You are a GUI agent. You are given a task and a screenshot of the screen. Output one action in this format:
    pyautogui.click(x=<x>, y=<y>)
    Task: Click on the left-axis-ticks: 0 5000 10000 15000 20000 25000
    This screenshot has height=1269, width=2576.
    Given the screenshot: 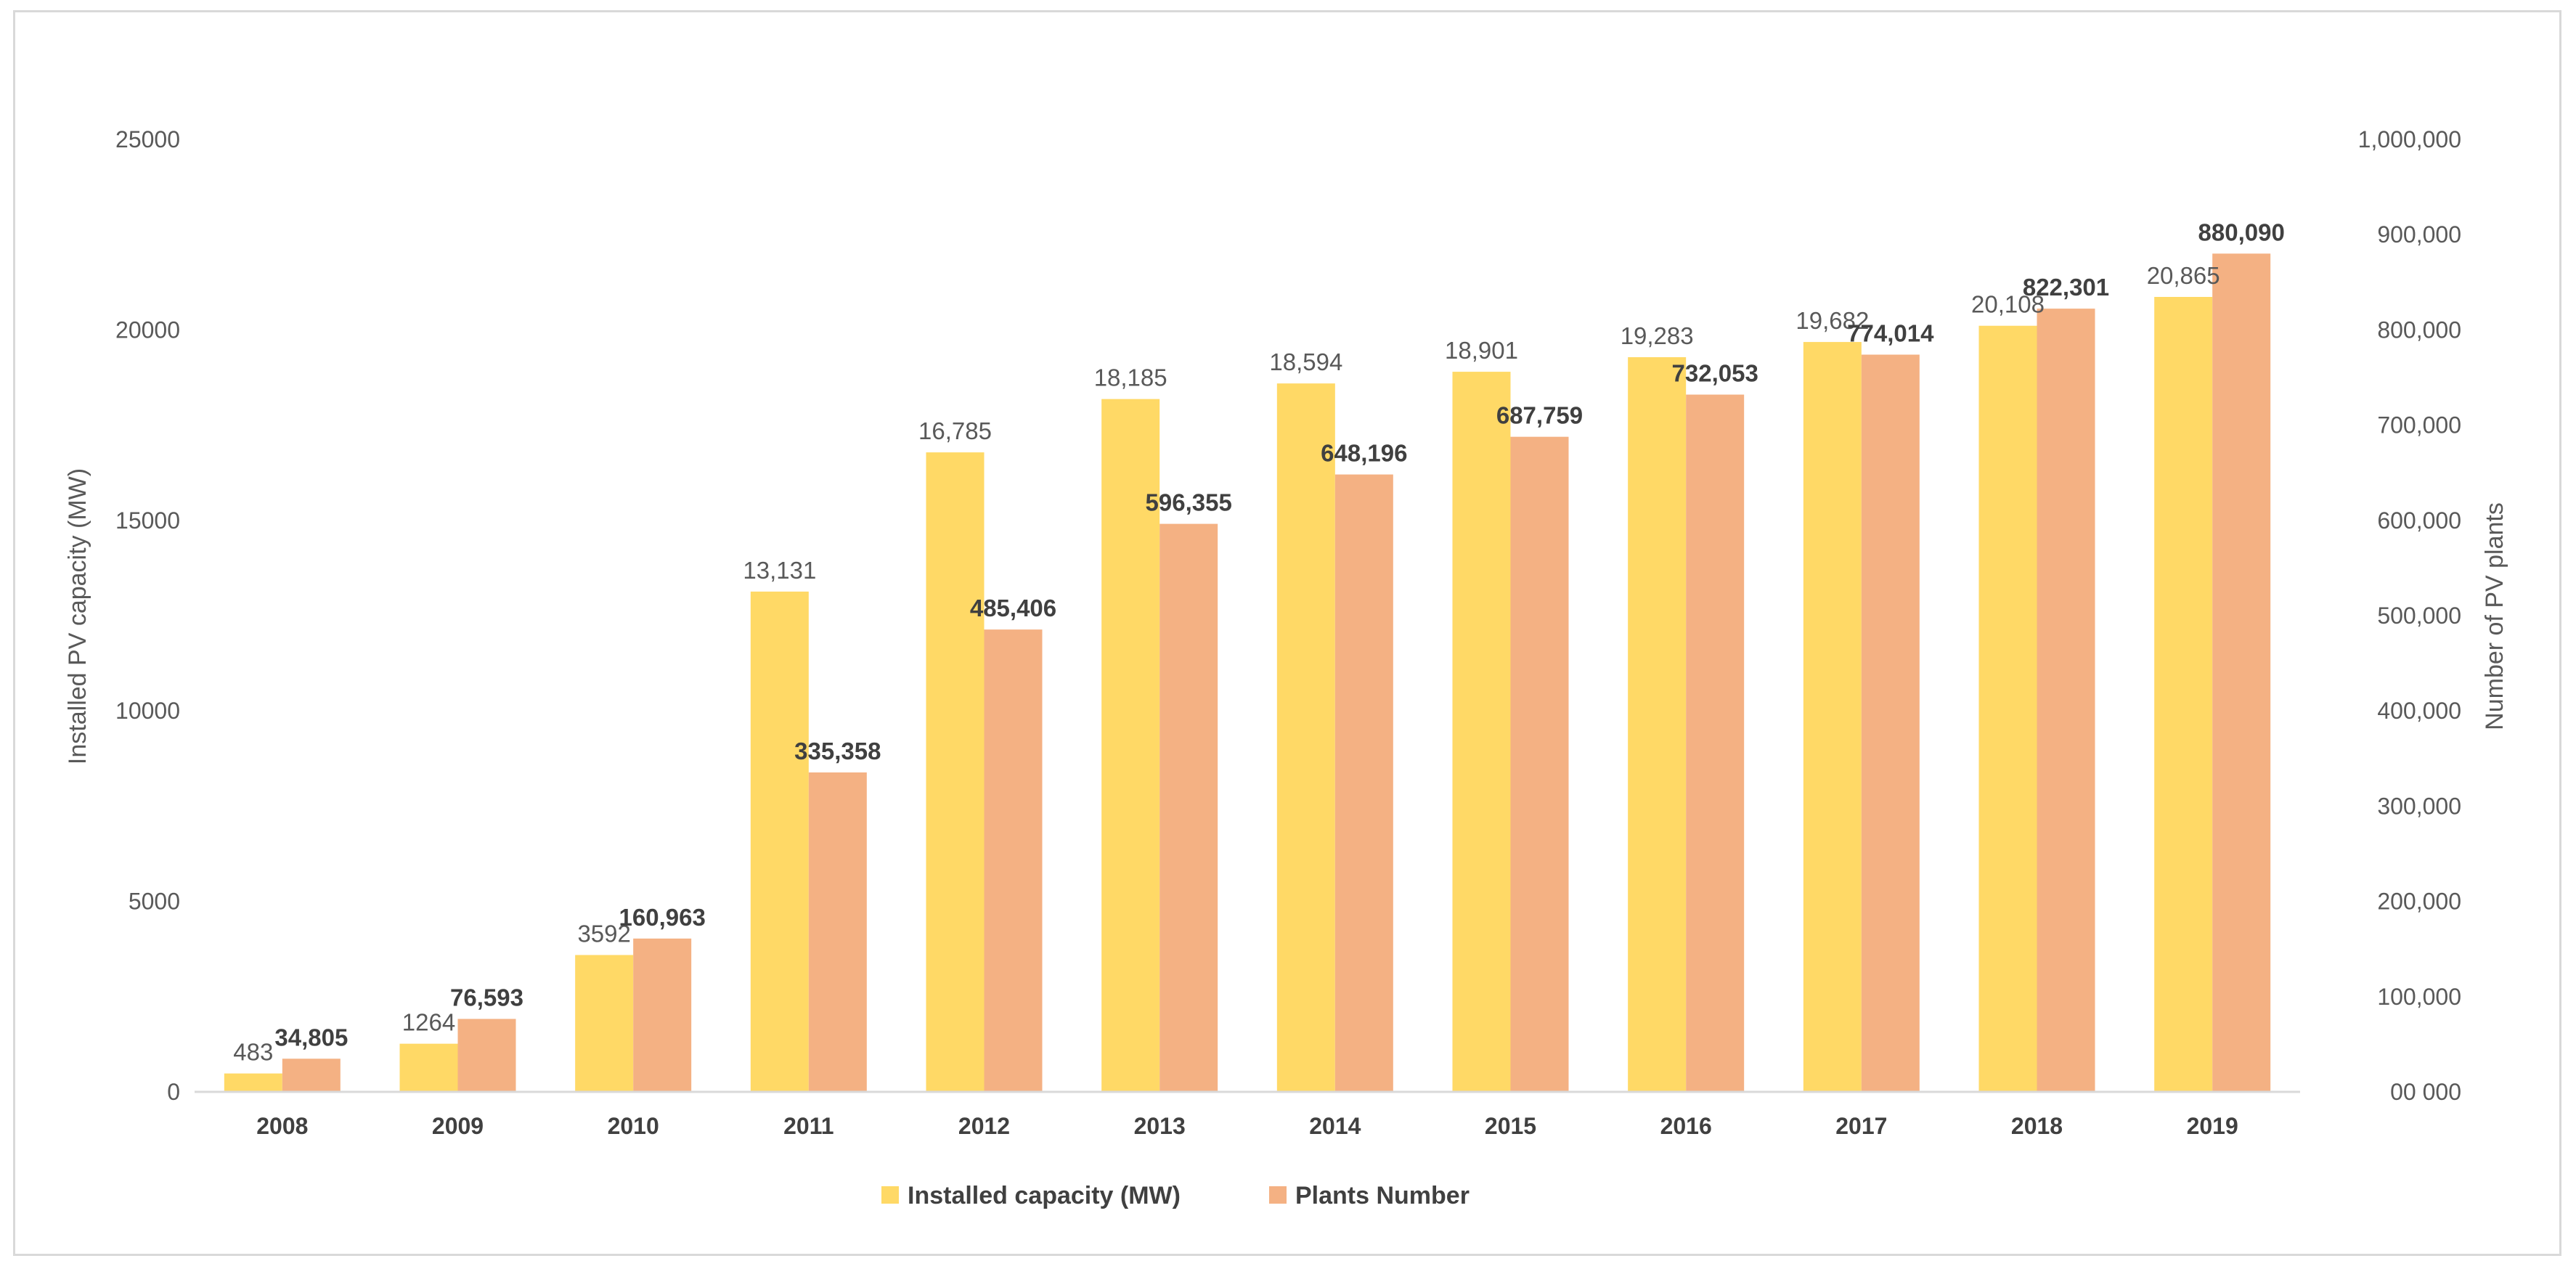 What is the action you would take?
    pyautogui.click(x=147, y=615)
    